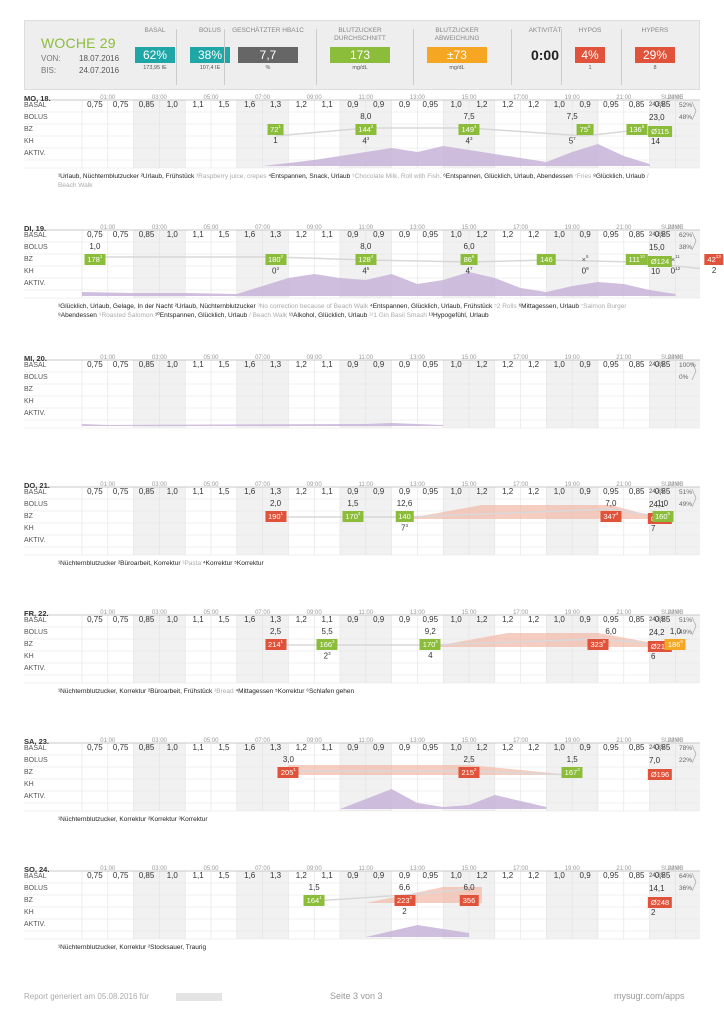  Describe the element at coordinates (37, 485) in the screenshot. I see `day-name: DO, 21.` at that location.